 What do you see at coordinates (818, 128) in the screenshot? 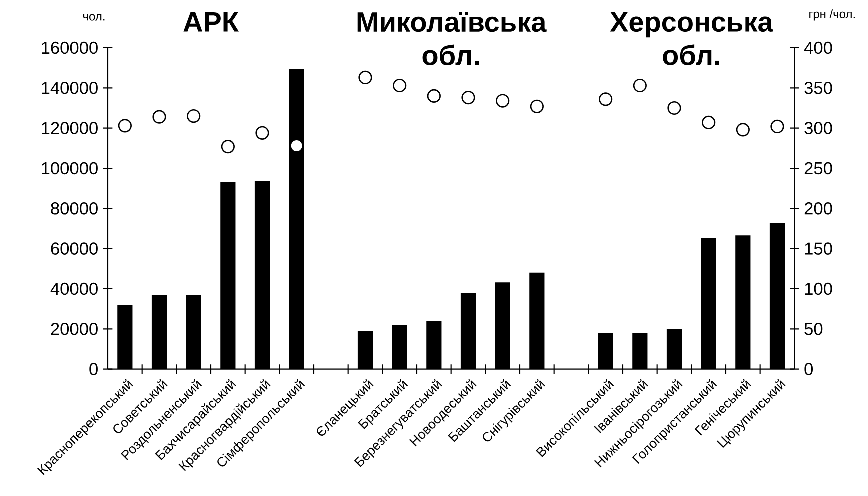
I see `y2-tick-label: 300` at bounding box center [818, 128].